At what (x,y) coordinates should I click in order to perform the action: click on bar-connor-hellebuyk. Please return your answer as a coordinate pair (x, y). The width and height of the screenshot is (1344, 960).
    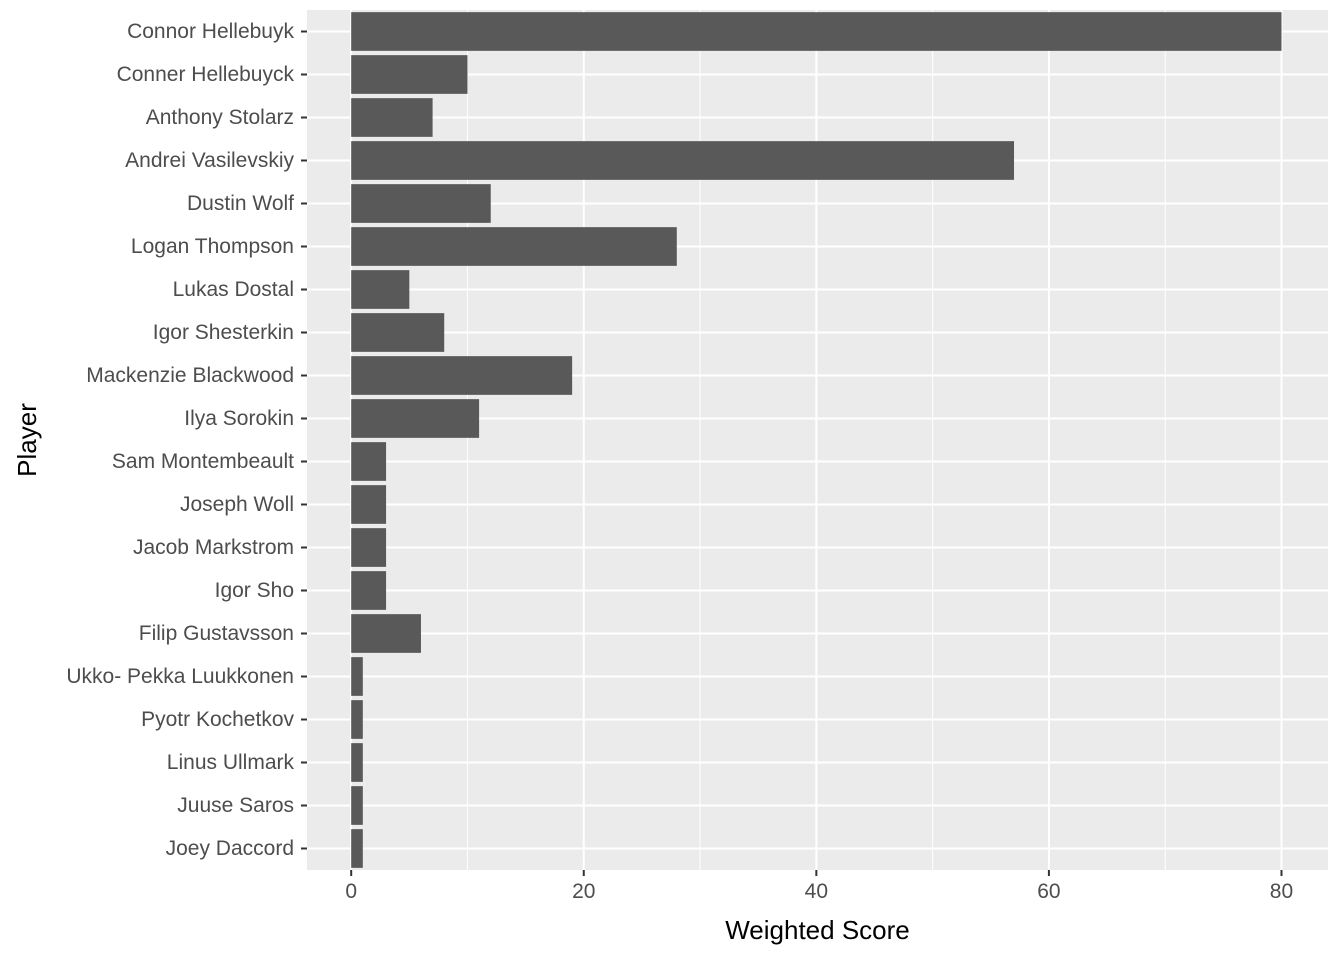
    Looking at the image, I should click on (816, 31).